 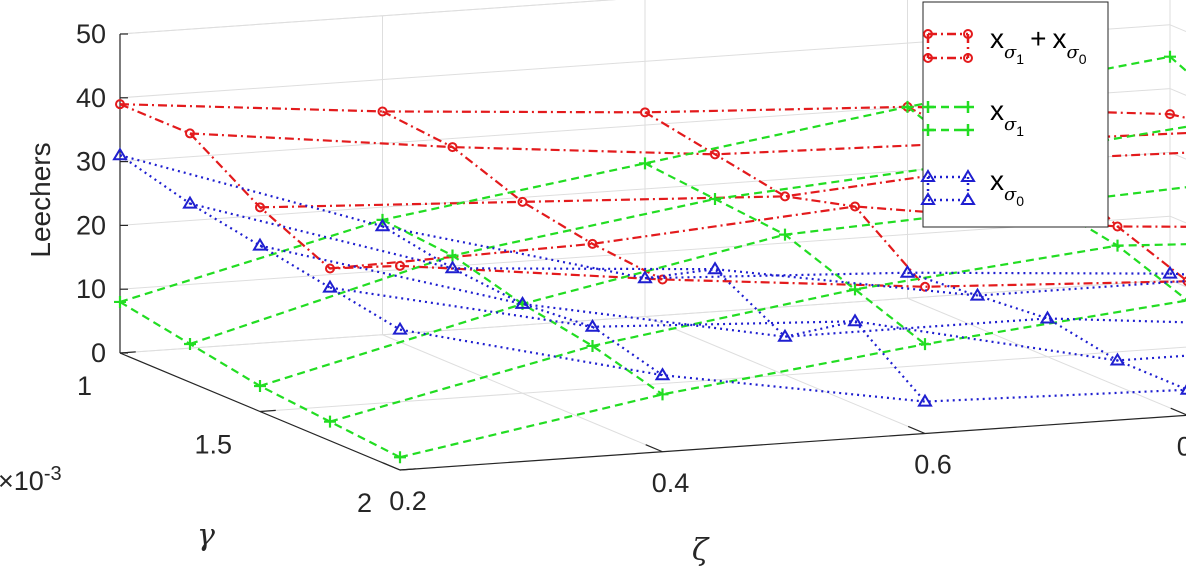 What do you see at coordinates (997, 38) in the screenshot?
I see `legend-sum-x1: x` at bounding box center [997, 38].